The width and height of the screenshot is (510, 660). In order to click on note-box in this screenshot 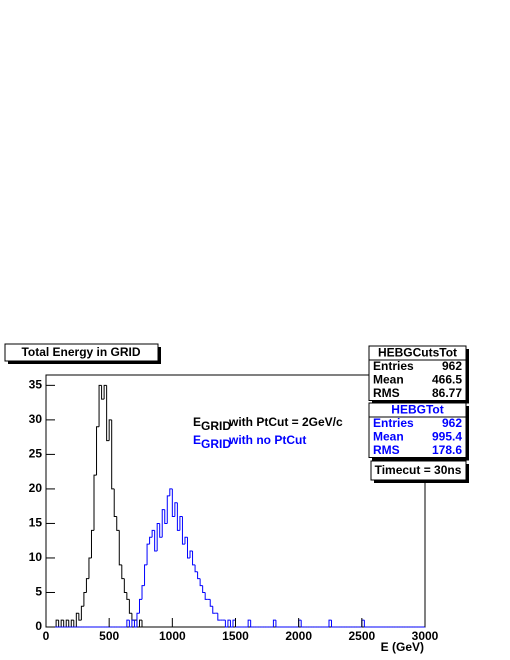, I will do `click(418, 470)`.